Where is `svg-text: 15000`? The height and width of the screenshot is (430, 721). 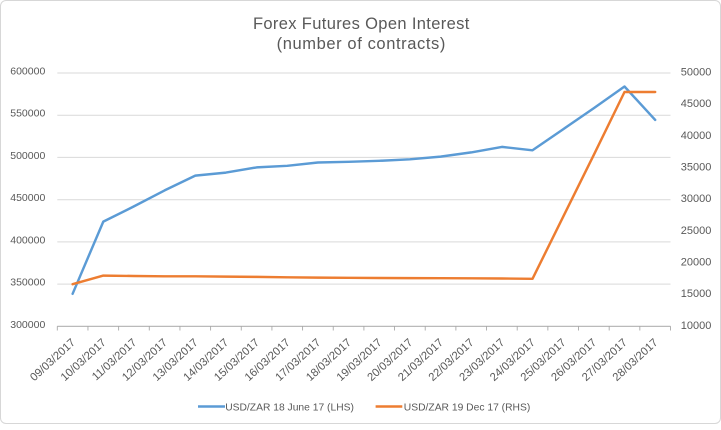 svg-text: 15000 is located at coordinates (696, 294).